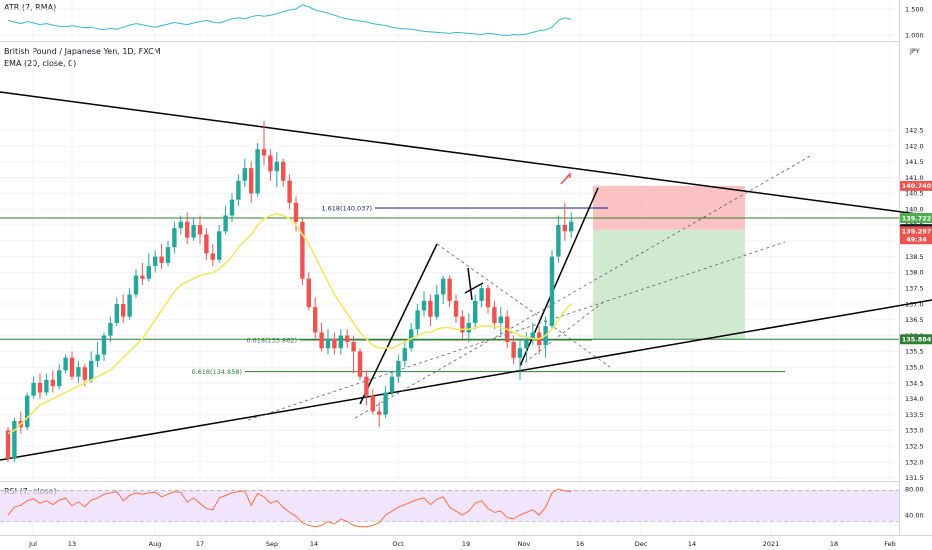 This screenshot has height=550, width=932. What do you see at coordinates (200, 544) in the screenshot?
I see `x-tick-label: 17` at bounding box center [200, 544].